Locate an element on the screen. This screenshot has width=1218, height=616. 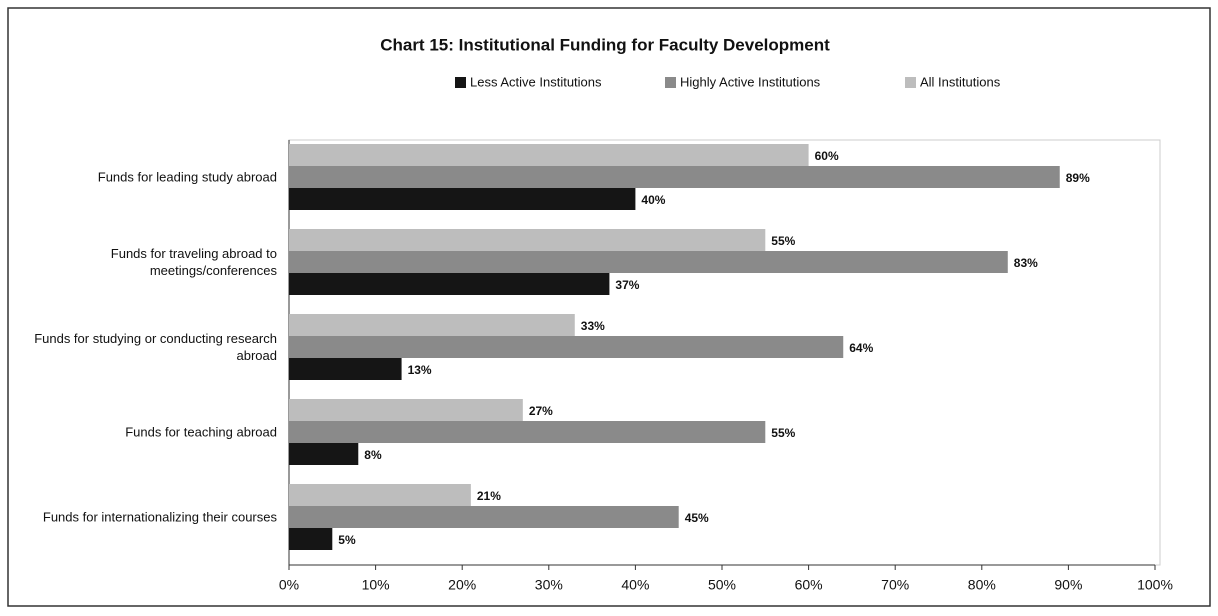
x-tick-label: 0% is located at coordinates (289, 585).